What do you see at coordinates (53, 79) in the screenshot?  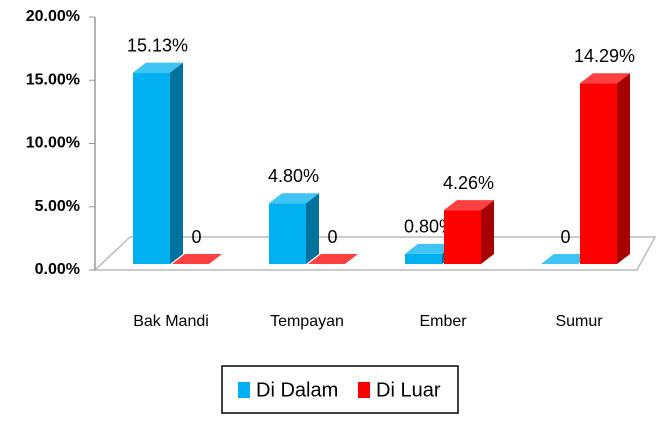 I see `y-tick-label: 15.00%` at bounding box center [53, 79].